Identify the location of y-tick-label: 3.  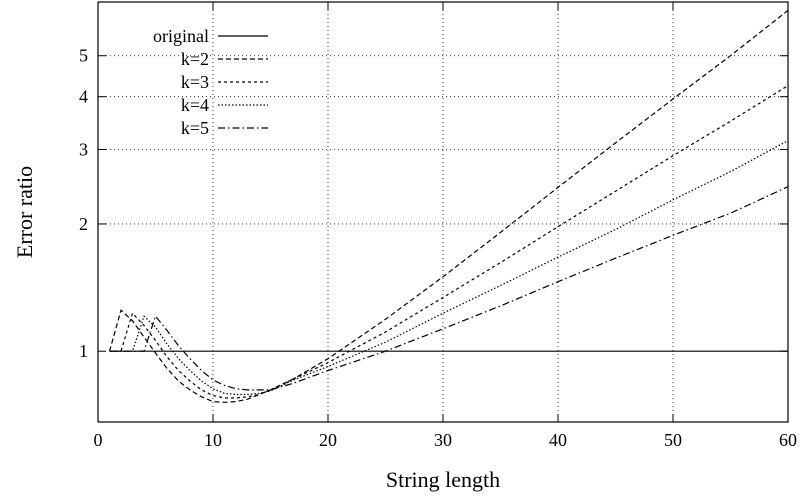
(83, 150).